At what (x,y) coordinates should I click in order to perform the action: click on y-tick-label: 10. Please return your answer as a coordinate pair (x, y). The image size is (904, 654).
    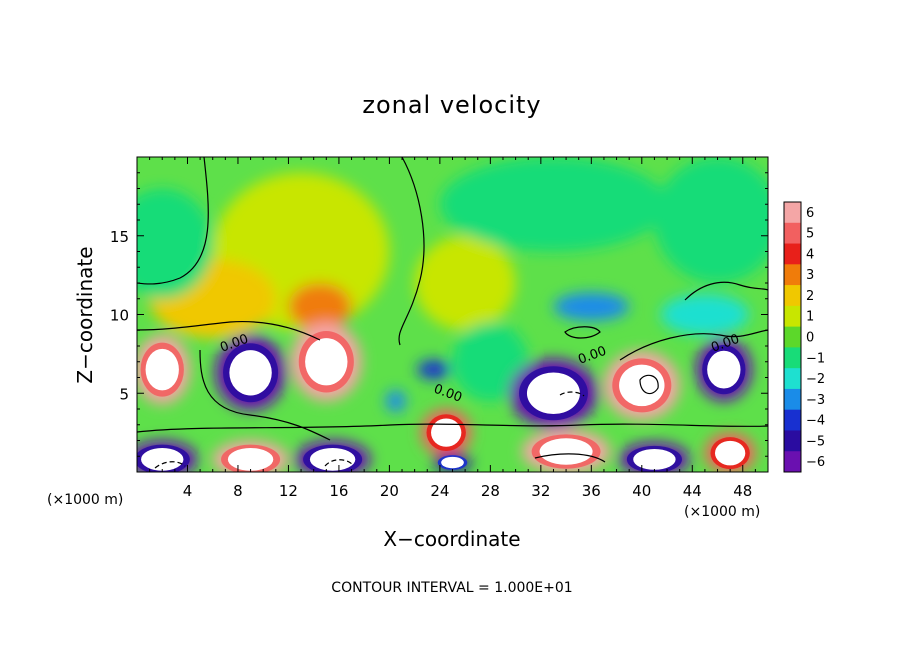
    Looking at the image, I should click on (119, 316).